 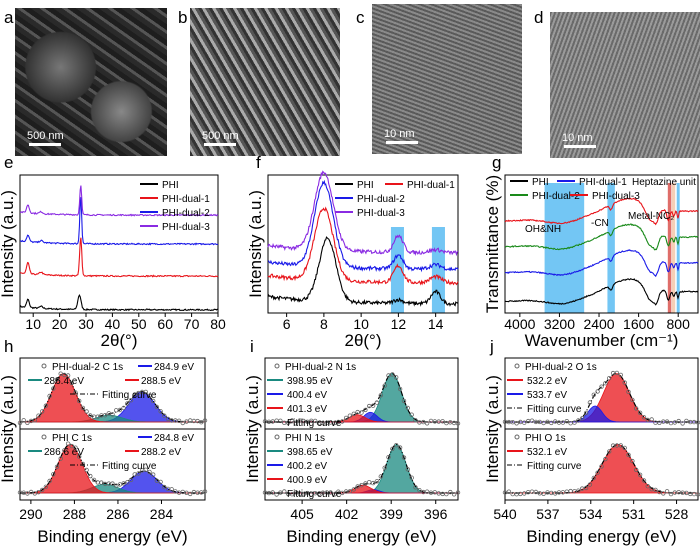 What do you see at coordinates (547, 452) in the screenshot?
I see `legend-label: 532.1 eV` at bounding box center [547, 452].